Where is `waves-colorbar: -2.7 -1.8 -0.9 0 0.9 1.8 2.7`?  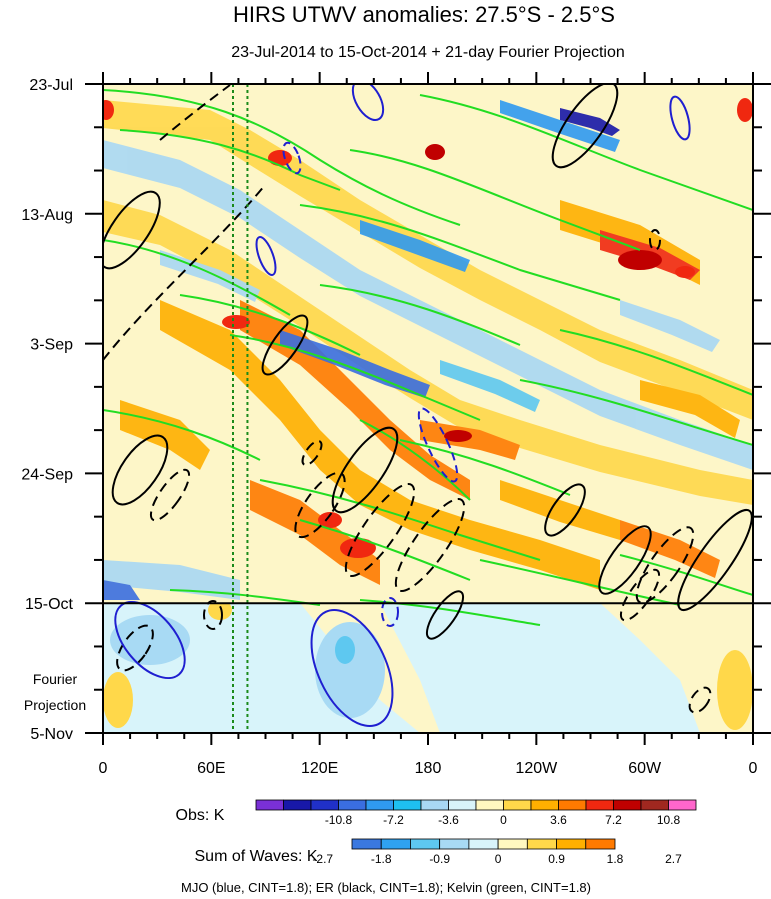
waves-colorbar: -2.7 -1.8 -0.9 0 0.9 1.8 2.7 is located at coordinates (497, 852).